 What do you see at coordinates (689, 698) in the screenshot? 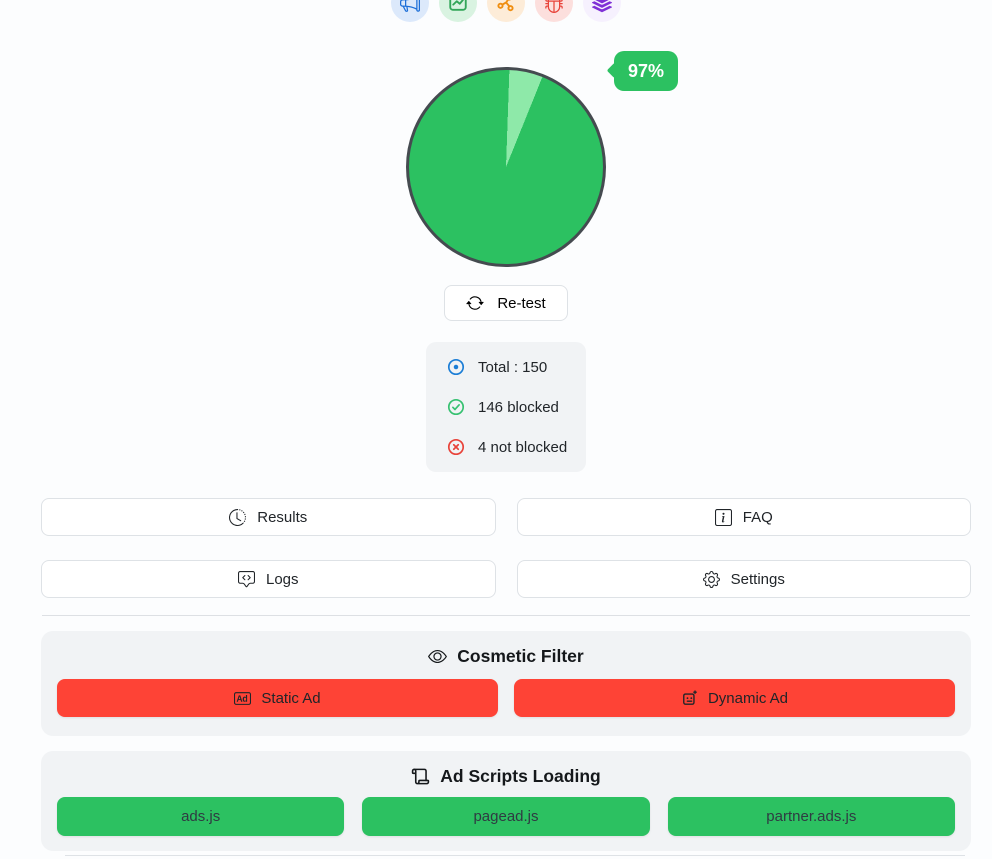
I see `dynamic-ad-icon` at bounding box center [689, 698].